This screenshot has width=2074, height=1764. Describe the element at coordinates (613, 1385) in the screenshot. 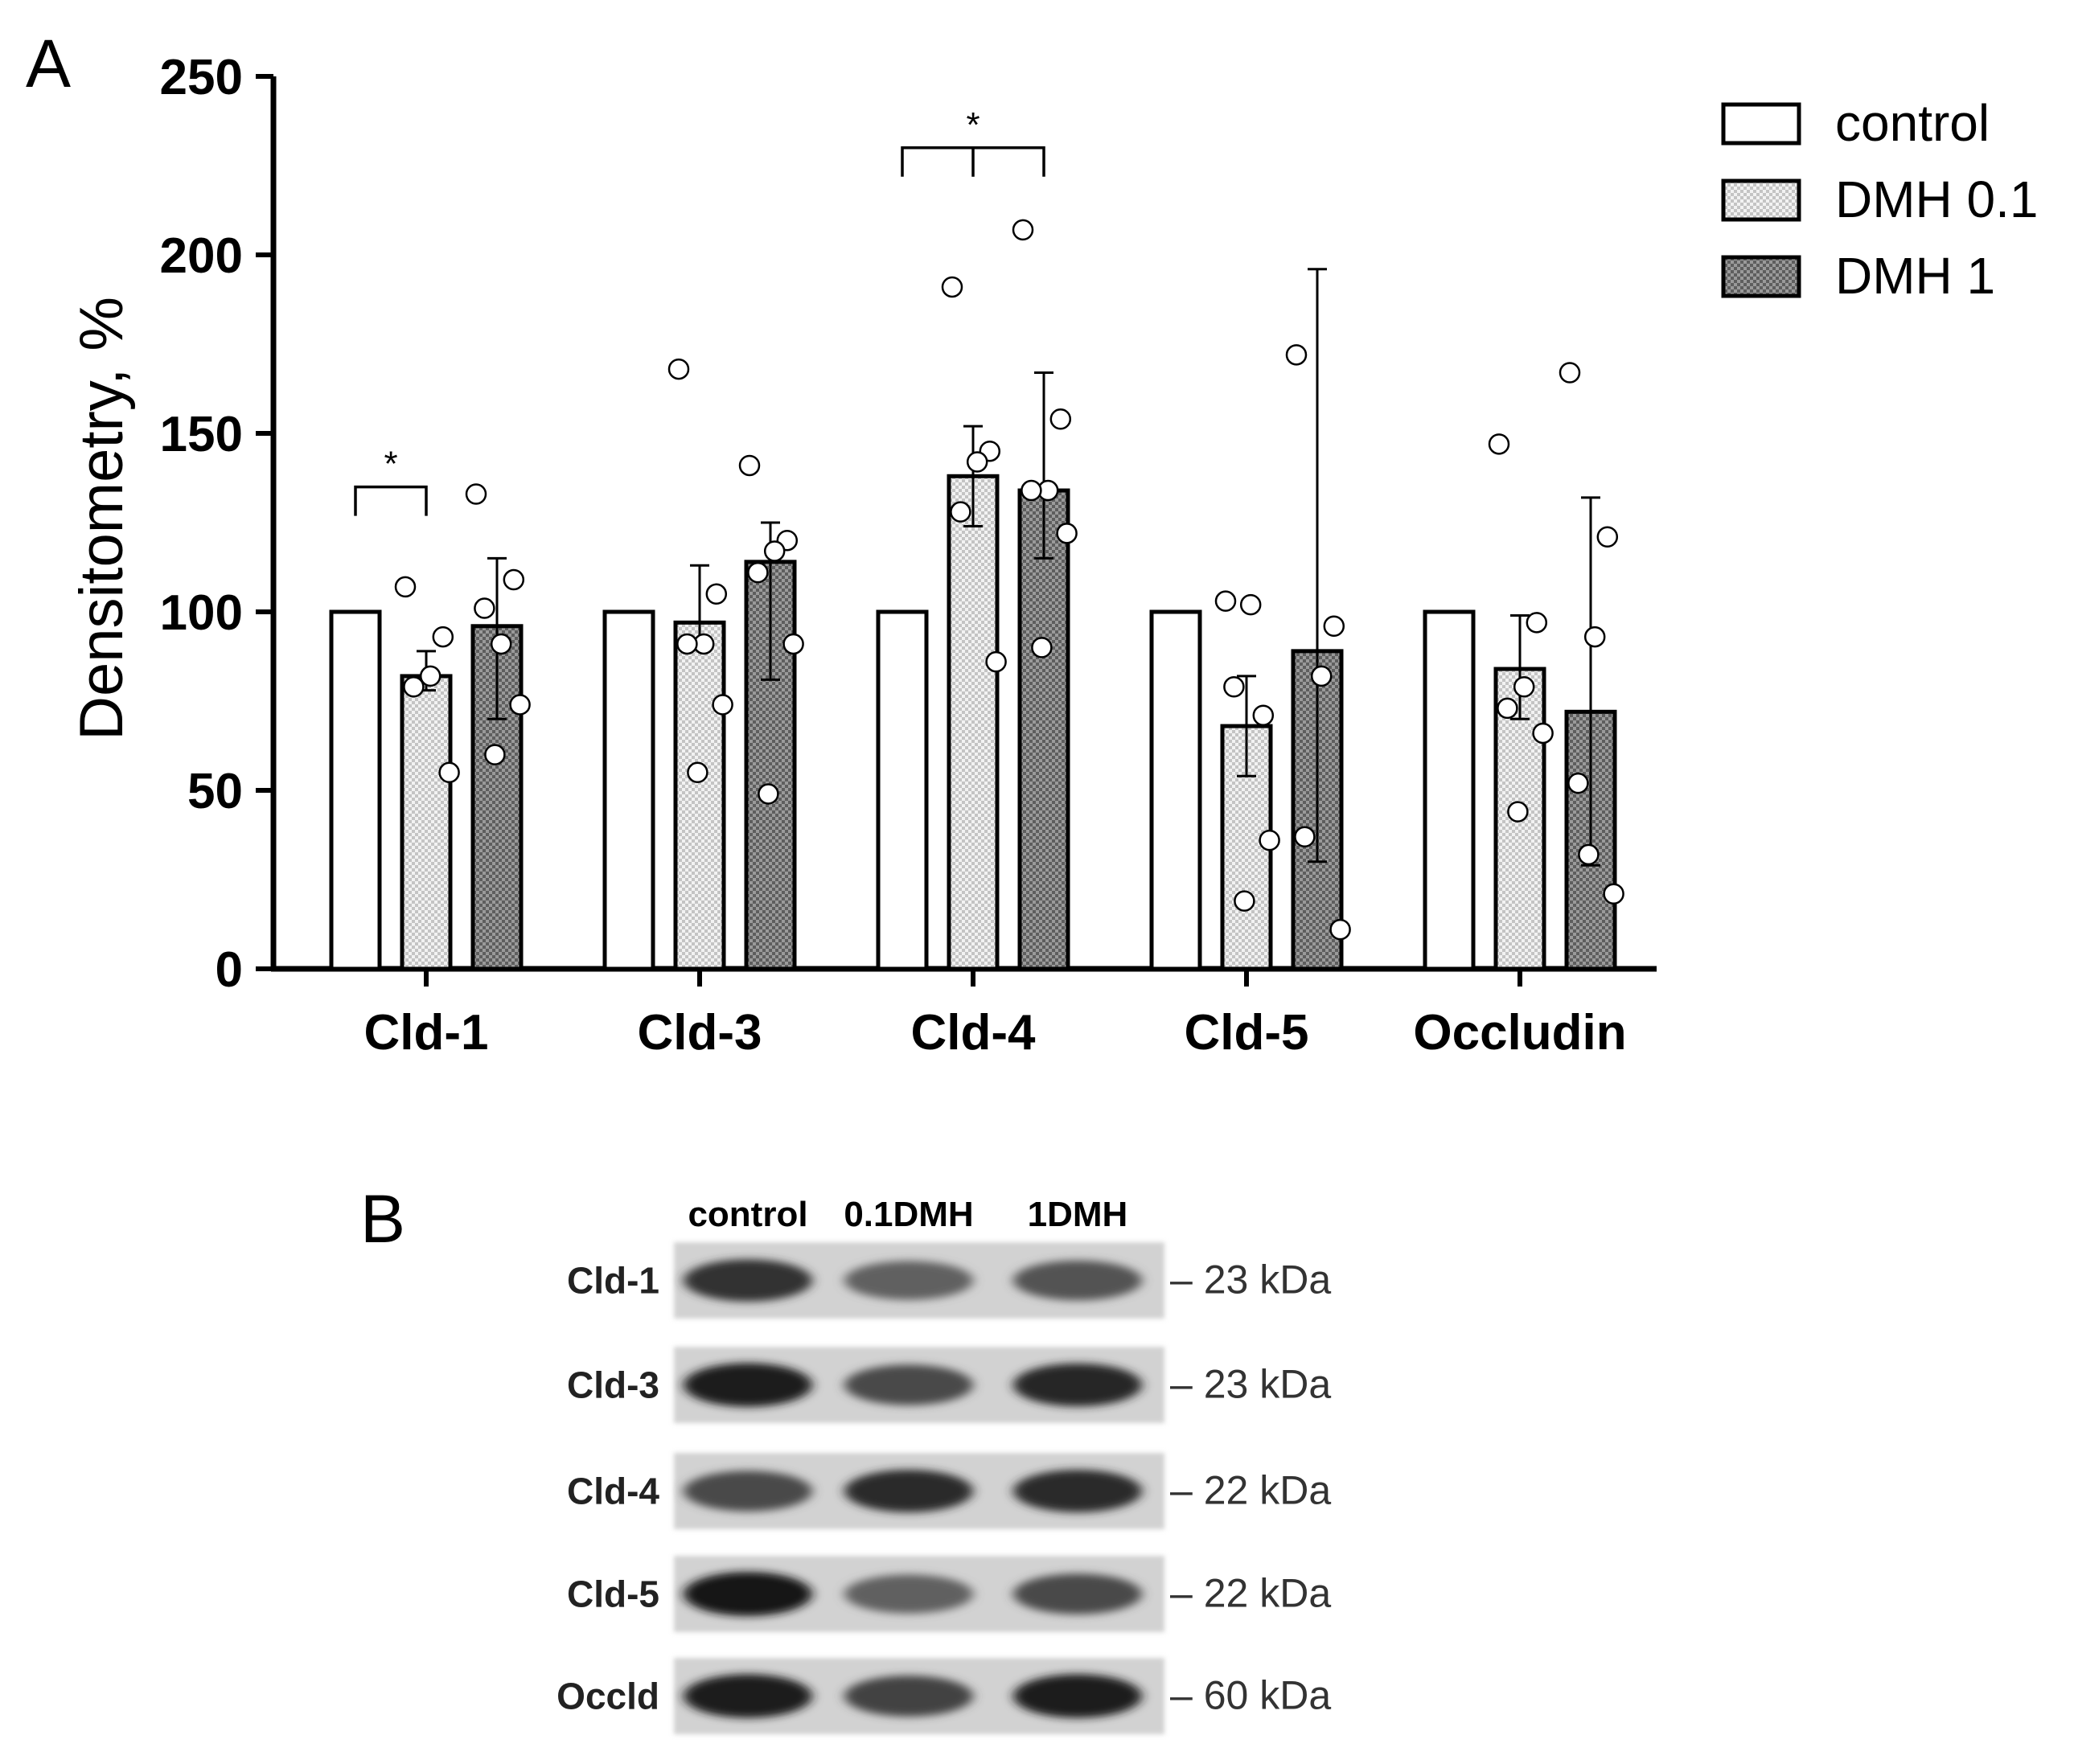

I see `blot-row-label: Cld-3` at that location.